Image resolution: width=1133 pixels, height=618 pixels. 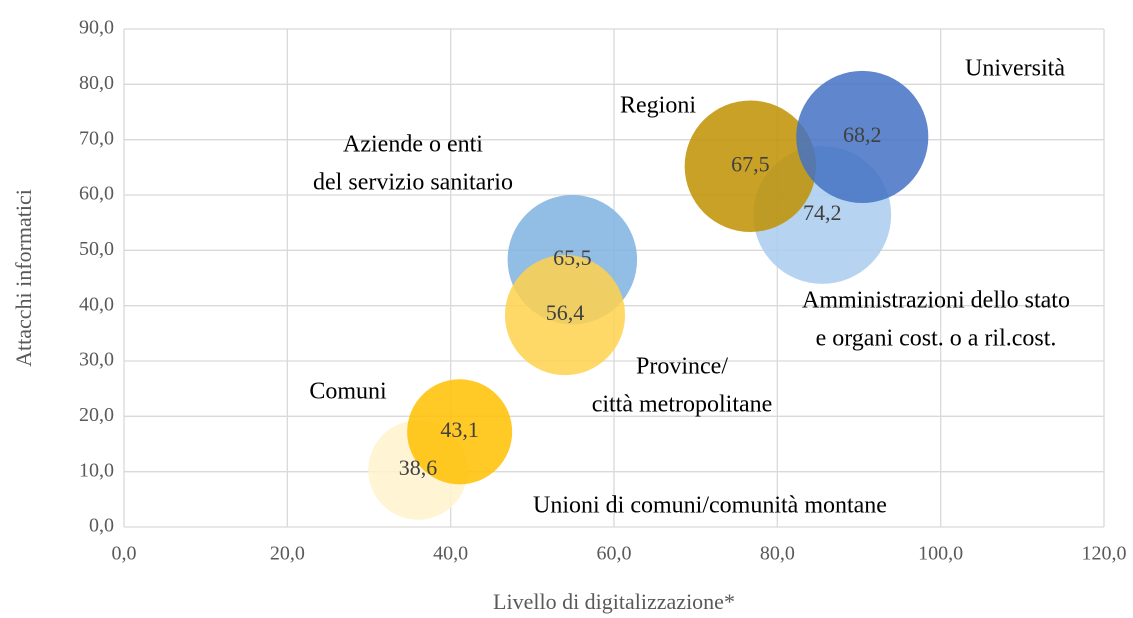 I want to click on category-label: Comuni, so click(x=348, y=392).